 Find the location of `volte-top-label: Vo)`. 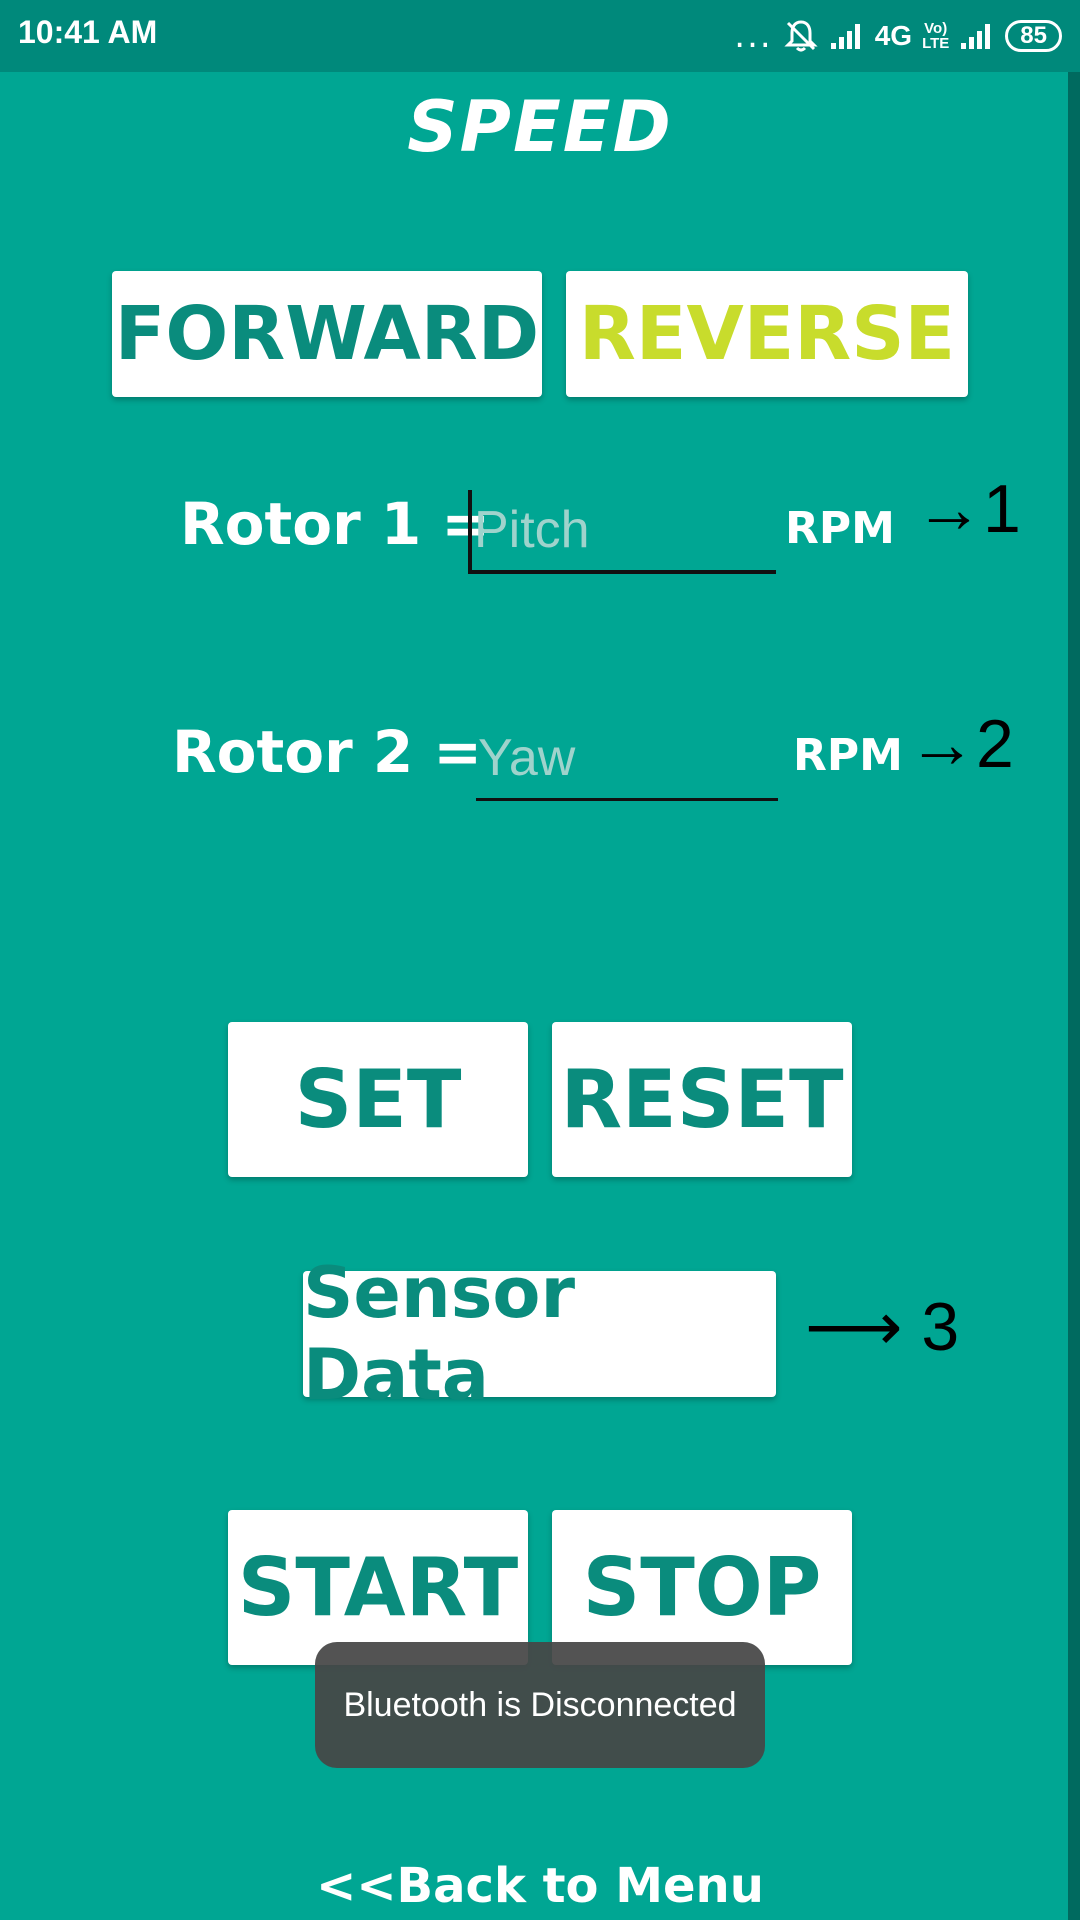

volte-top-label: Vo) is located at coordinates (936, 28).